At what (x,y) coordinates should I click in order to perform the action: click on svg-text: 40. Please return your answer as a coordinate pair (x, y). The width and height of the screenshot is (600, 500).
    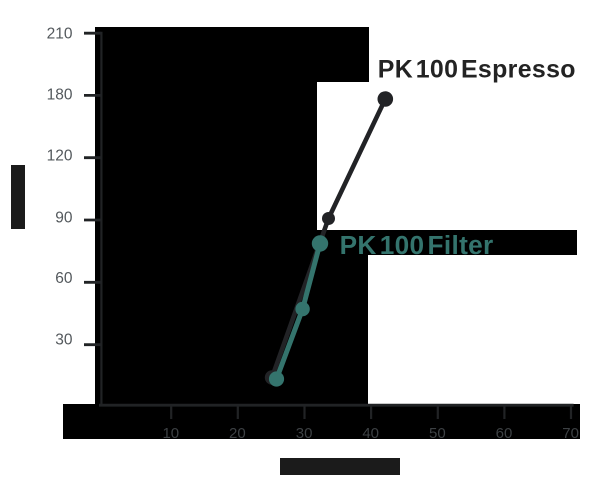
    Looking at the image, I should click on (370, 433).